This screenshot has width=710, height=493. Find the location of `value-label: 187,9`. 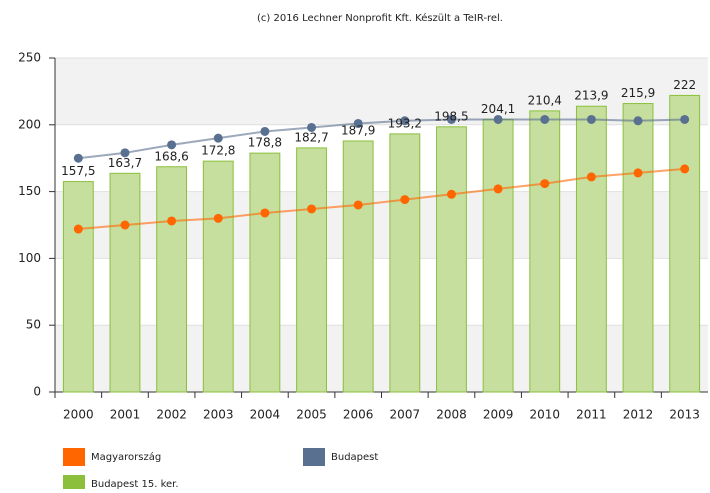

value-label: 187,9 is located at coordinates (358, 130).